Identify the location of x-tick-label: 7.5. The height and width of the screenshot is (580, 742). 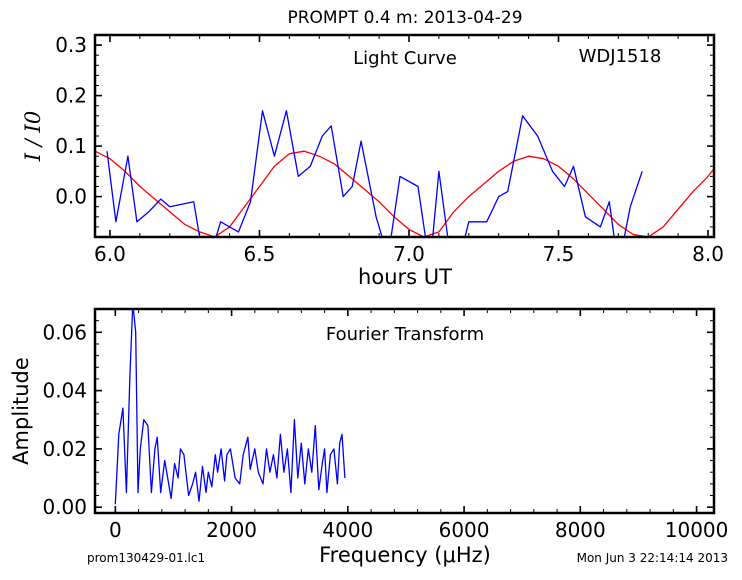
(559, 254).